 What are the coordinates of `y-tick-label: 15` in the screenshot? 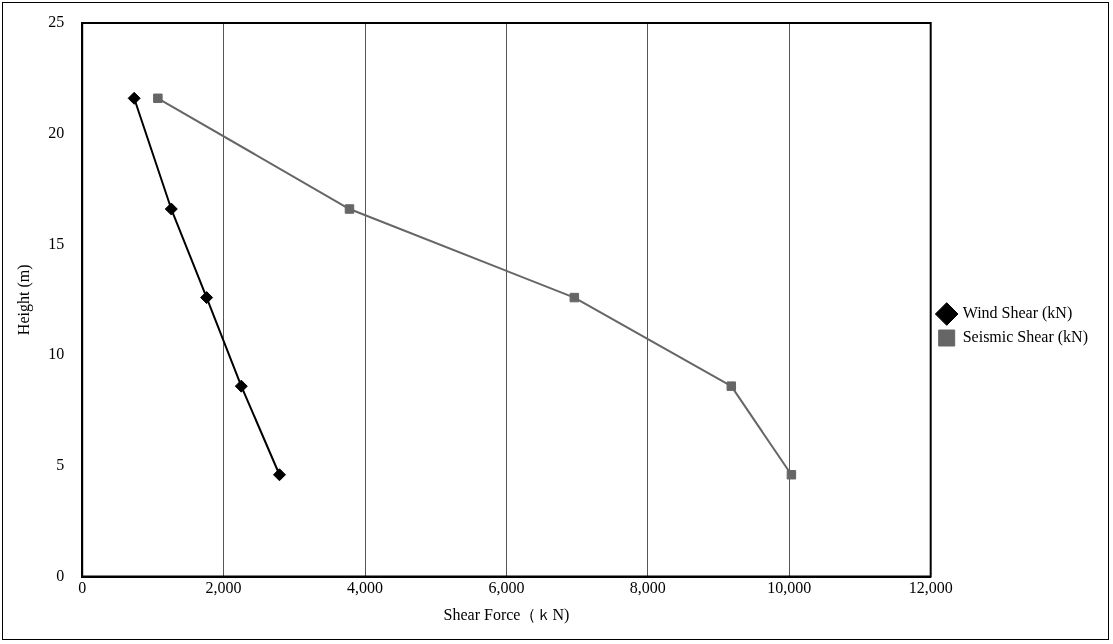 It's located at (56, 243).